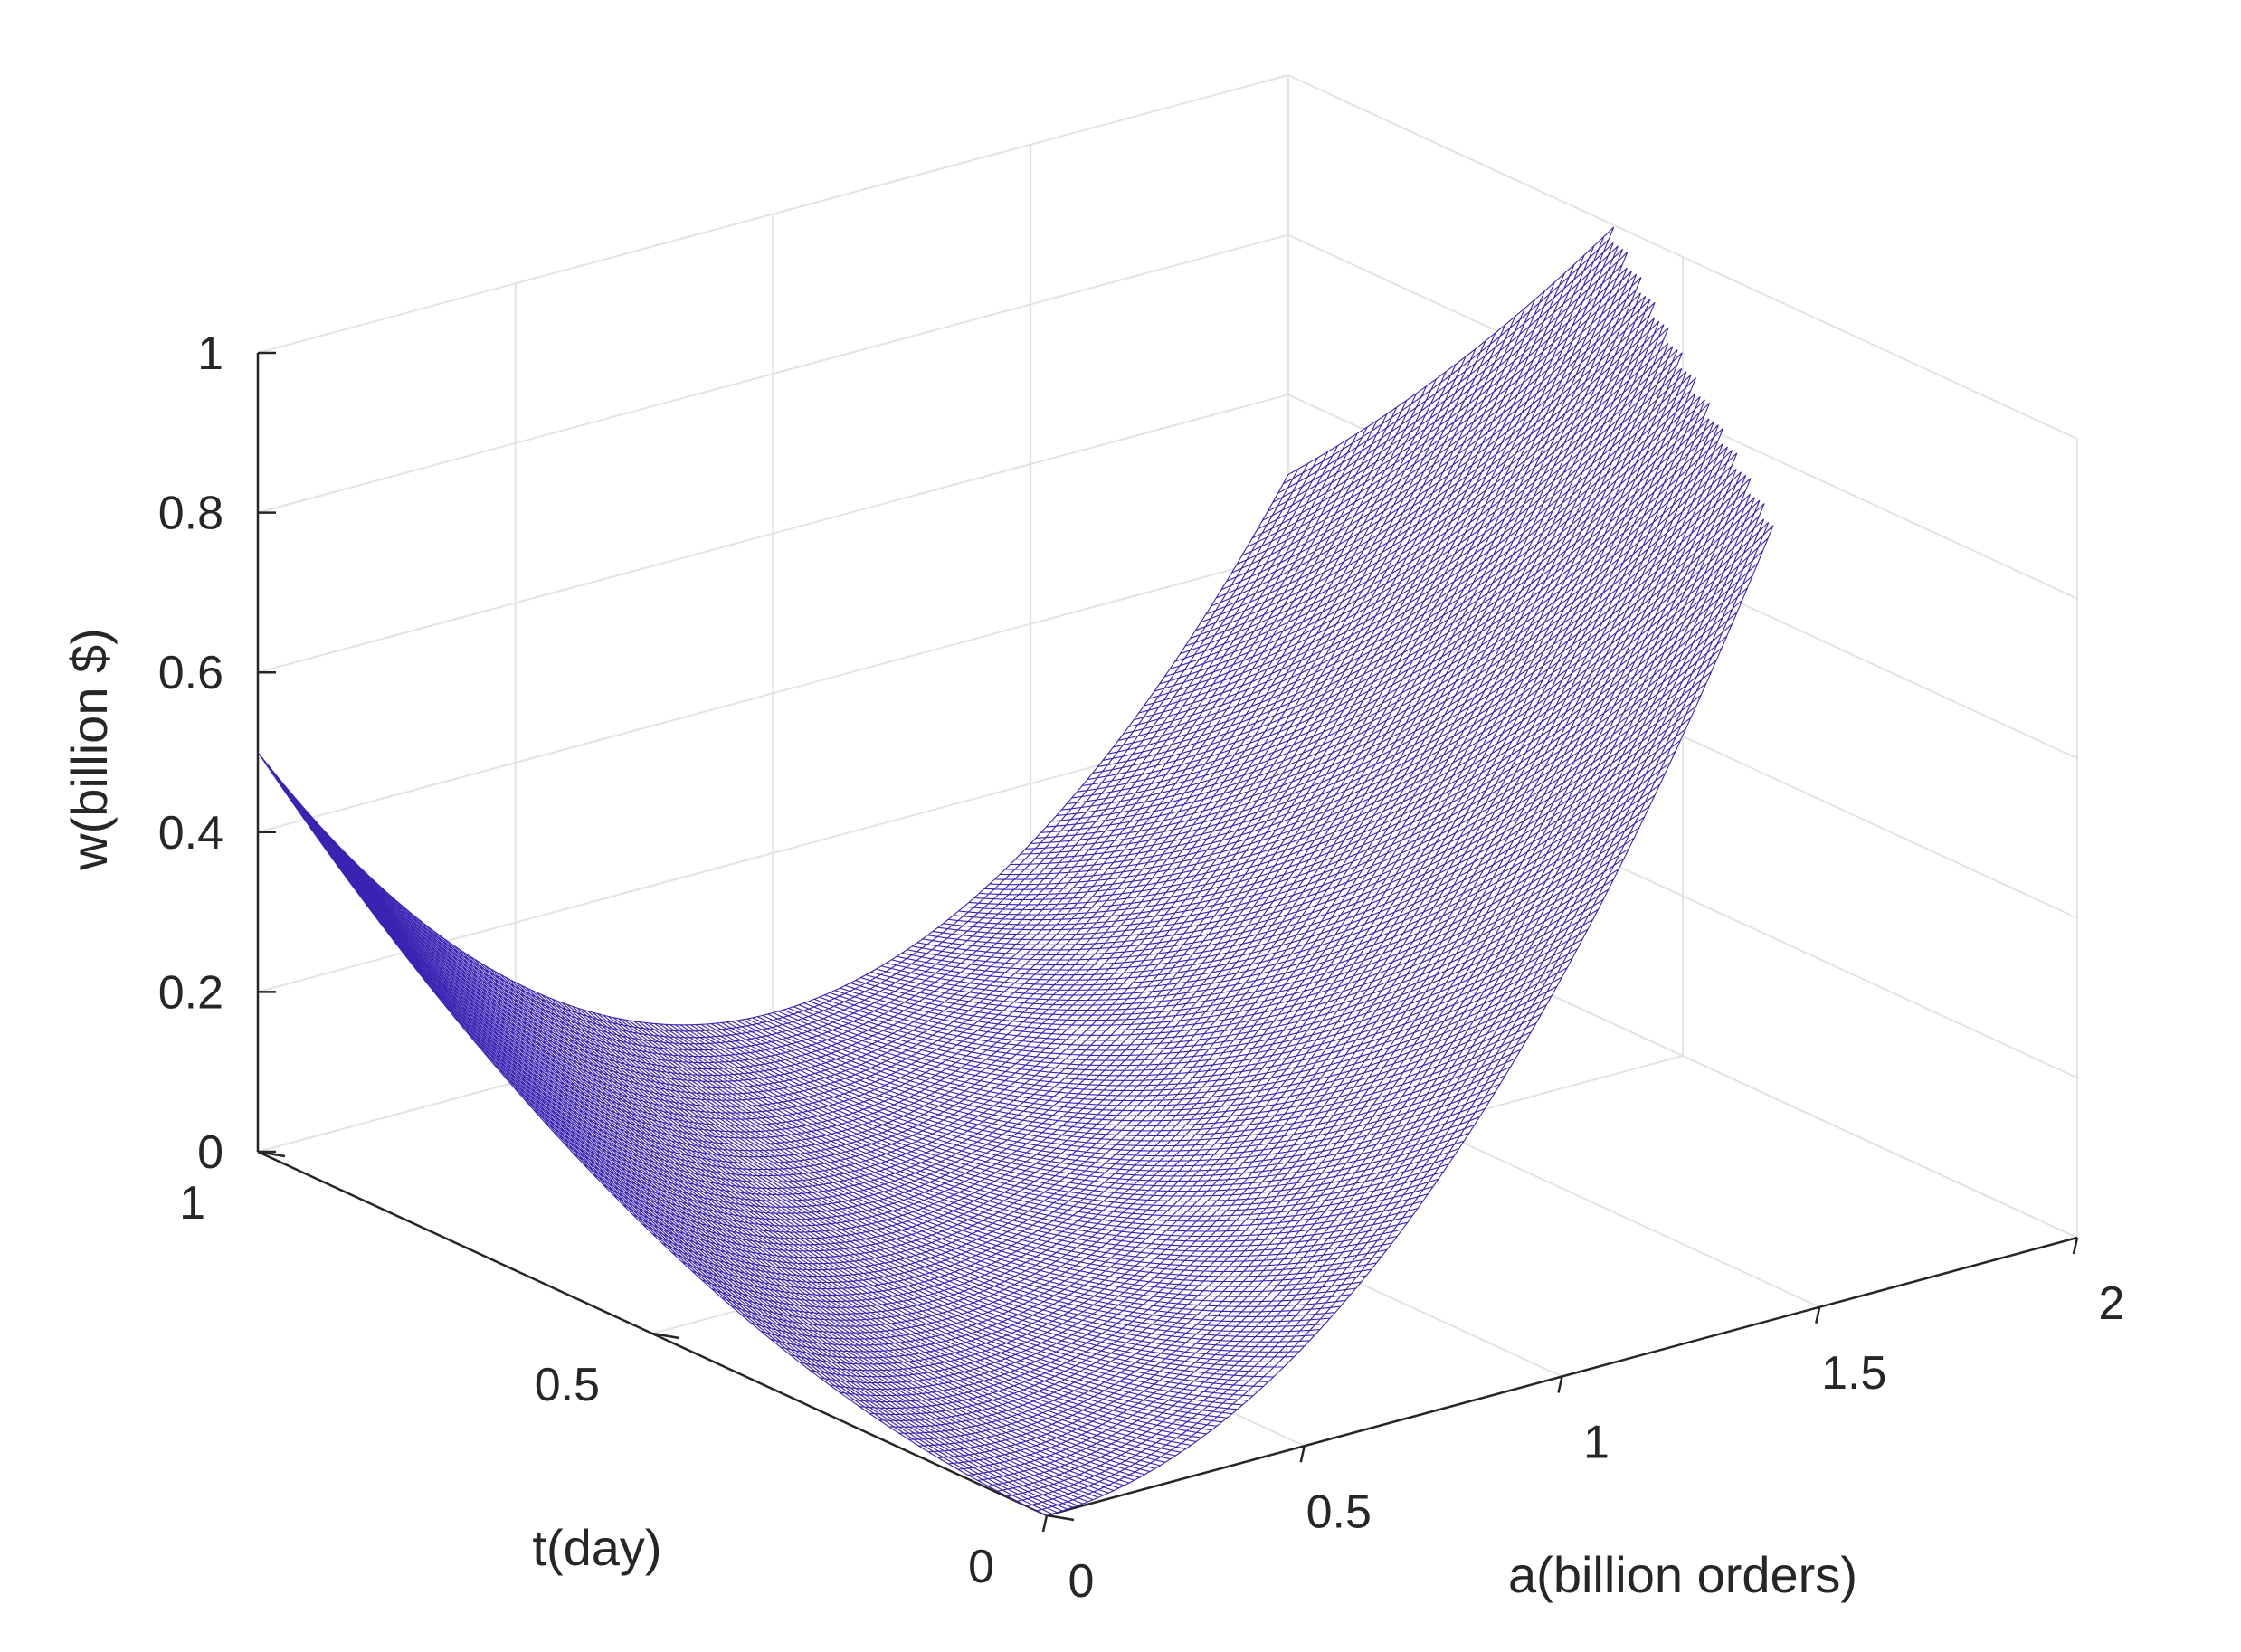 The height and width of the screenshot is (1652, 2241). What do you see at coordinates (567, 1385) in the screenshot?
I see `y-tick-label-1: 0.5` at bounding box center [567, 1385].